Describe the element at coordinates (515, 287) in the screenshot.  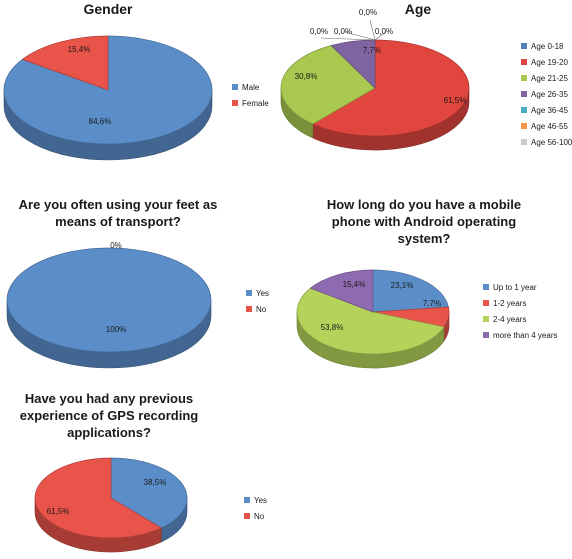
I see `legend-label-up-to-1-year: Up to 1 year` at that location.